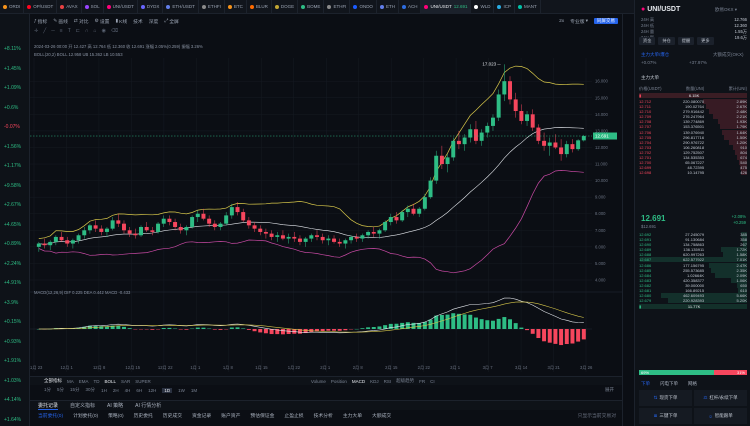 This screenshot has height=426, width=750. I want to click on sub-indicator: CI, so click(432, 381).